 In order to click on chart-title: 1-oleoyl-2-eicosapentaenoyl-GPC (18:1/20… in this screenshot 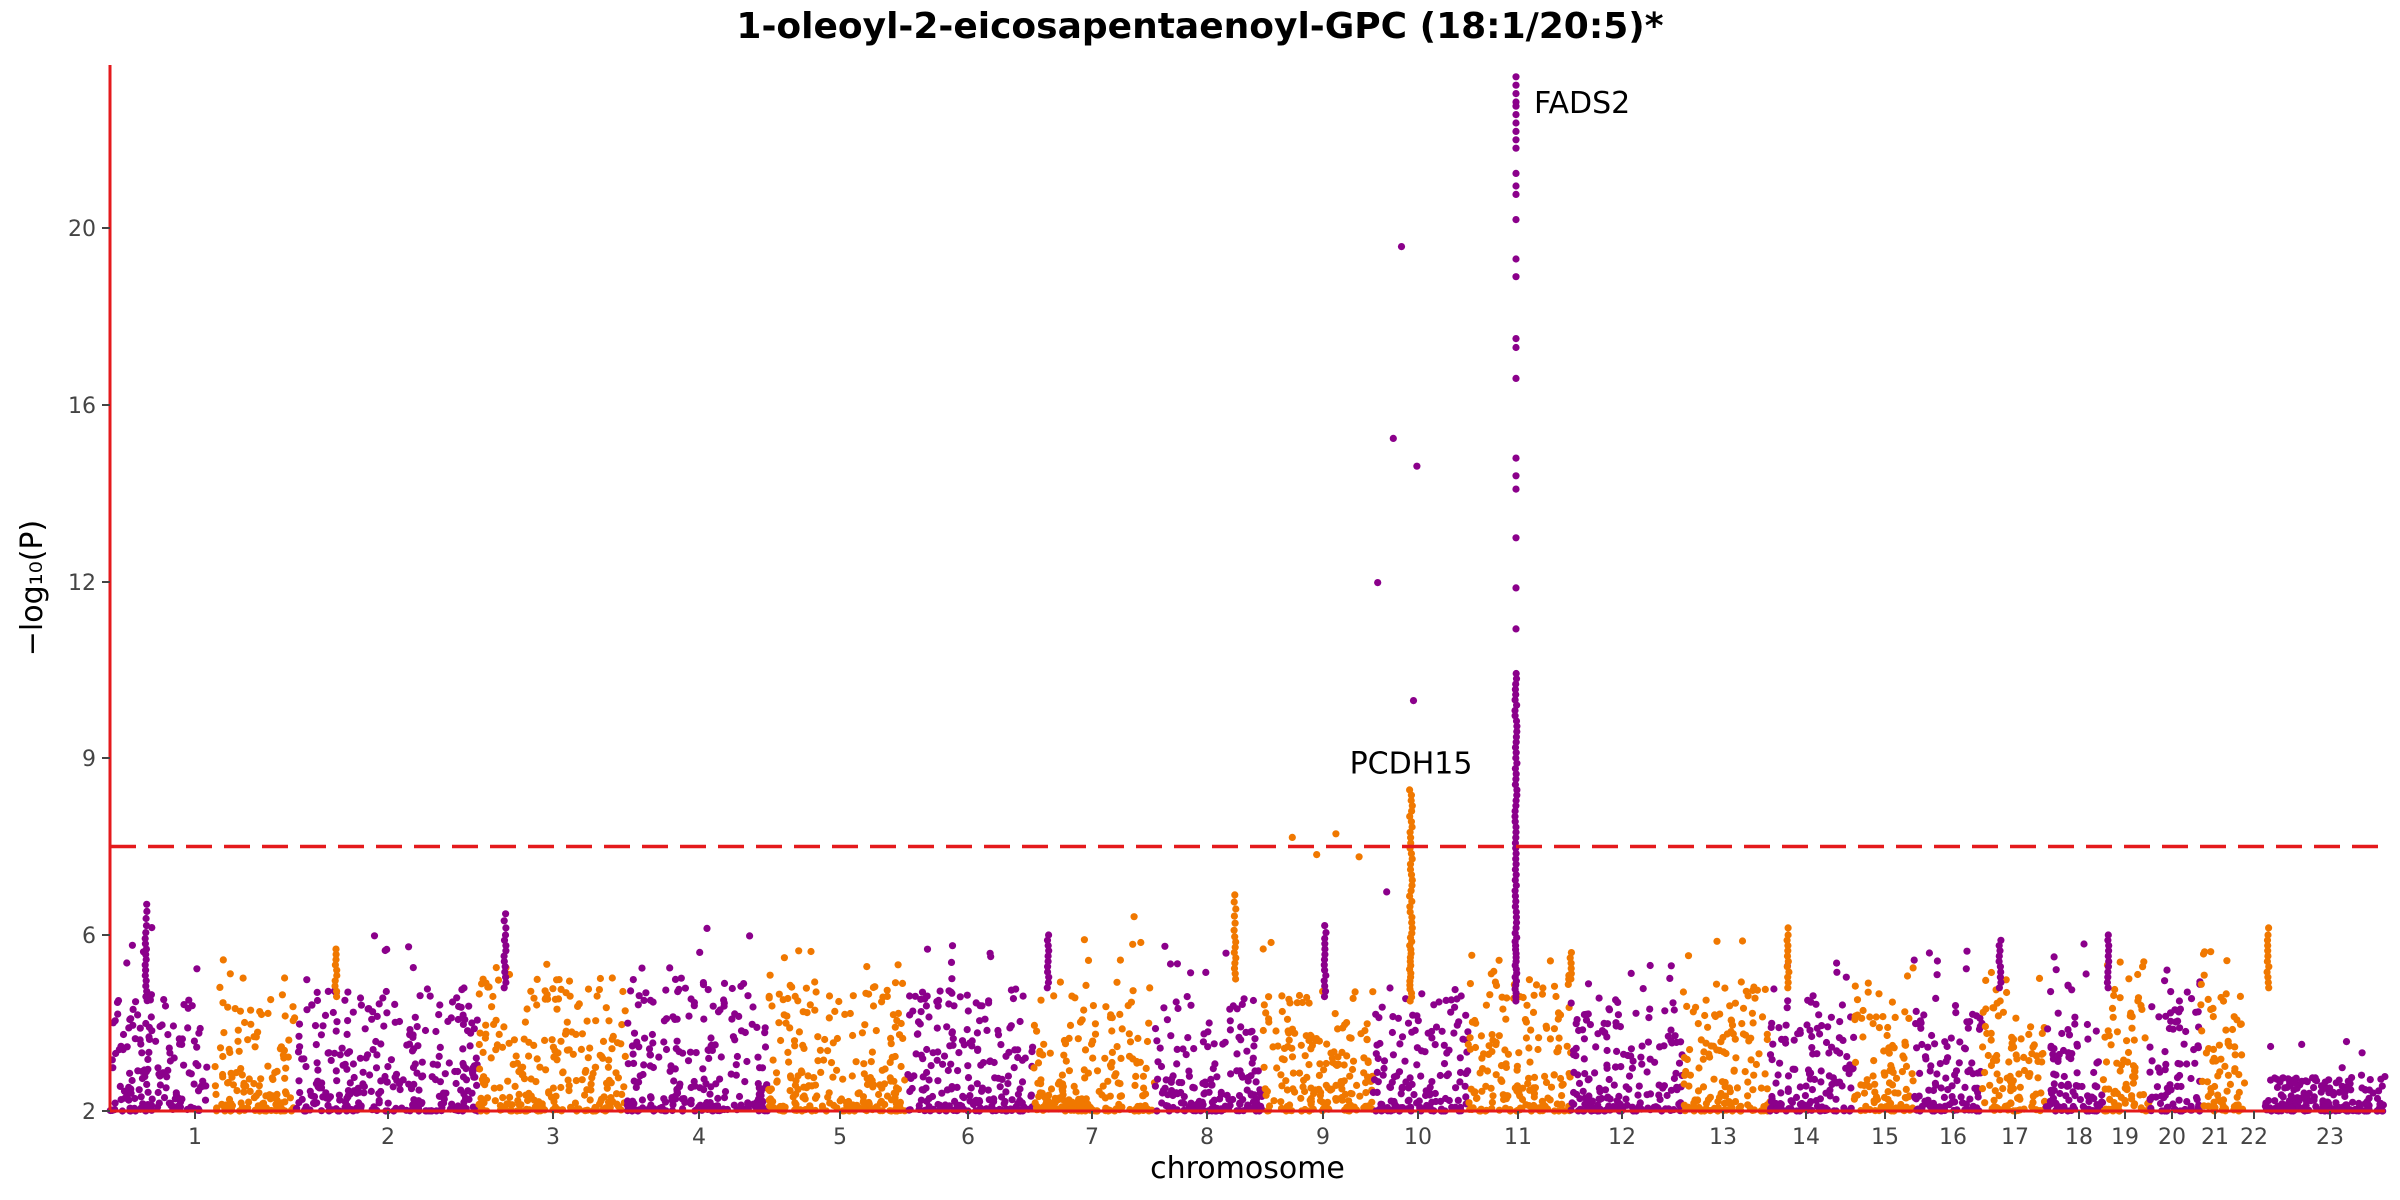, I will do `click(1200, 26)`.